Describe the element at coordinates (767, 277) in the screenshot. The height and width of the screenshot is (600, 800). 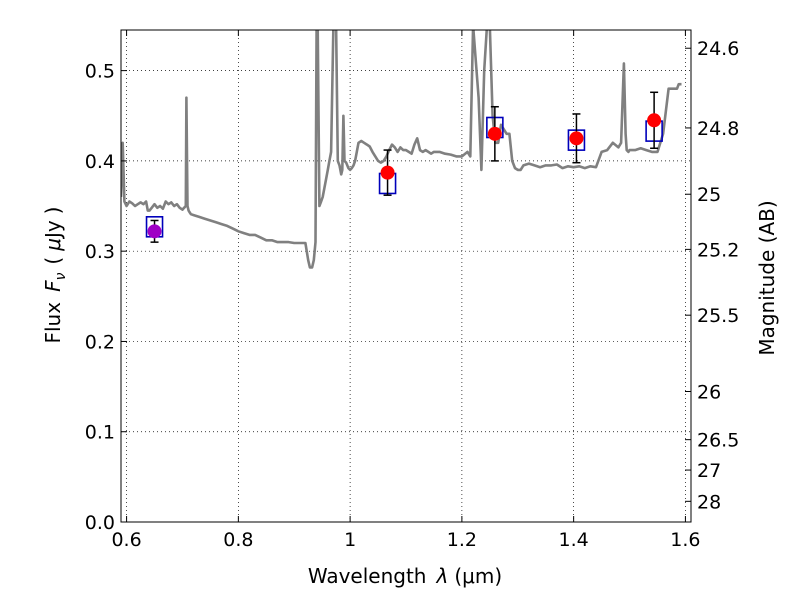
I see `right-axis-label: Magnitude (AB)` at that location.